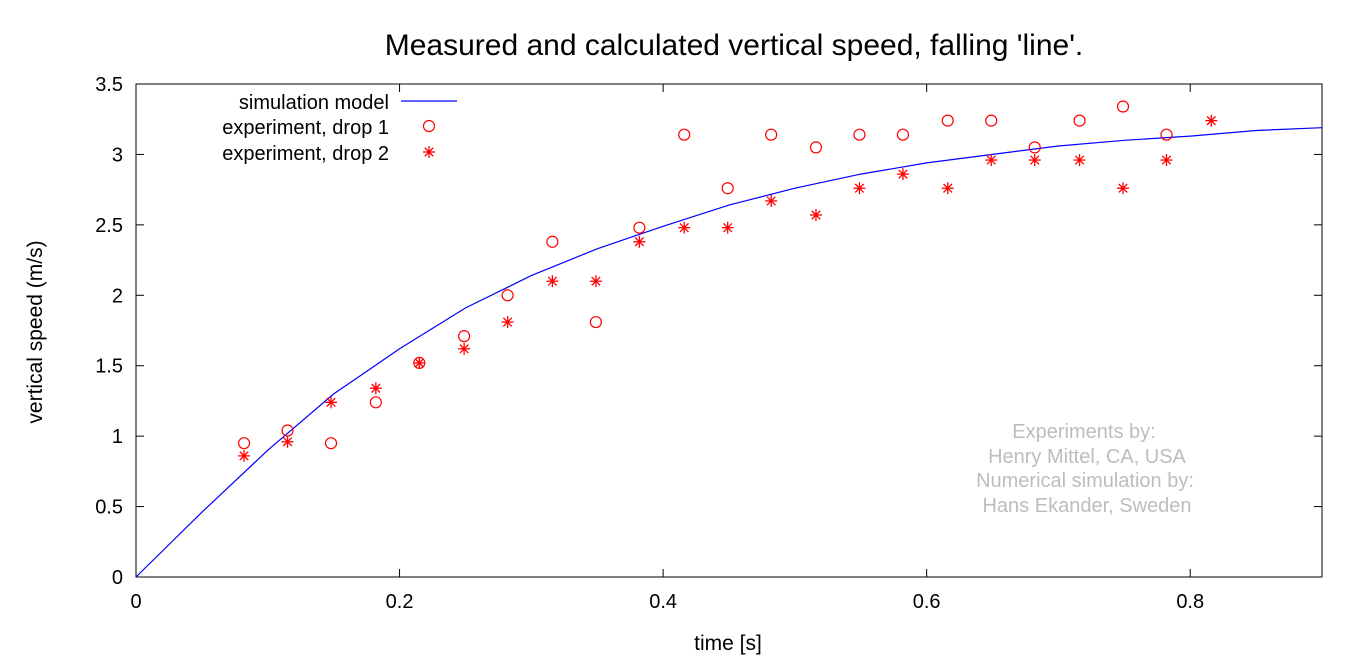 The image size is (1361, 665). Describe the element at coordinates (314, 103) in the screenshot. I see `legend-label-simulation: simulation model` at that location.